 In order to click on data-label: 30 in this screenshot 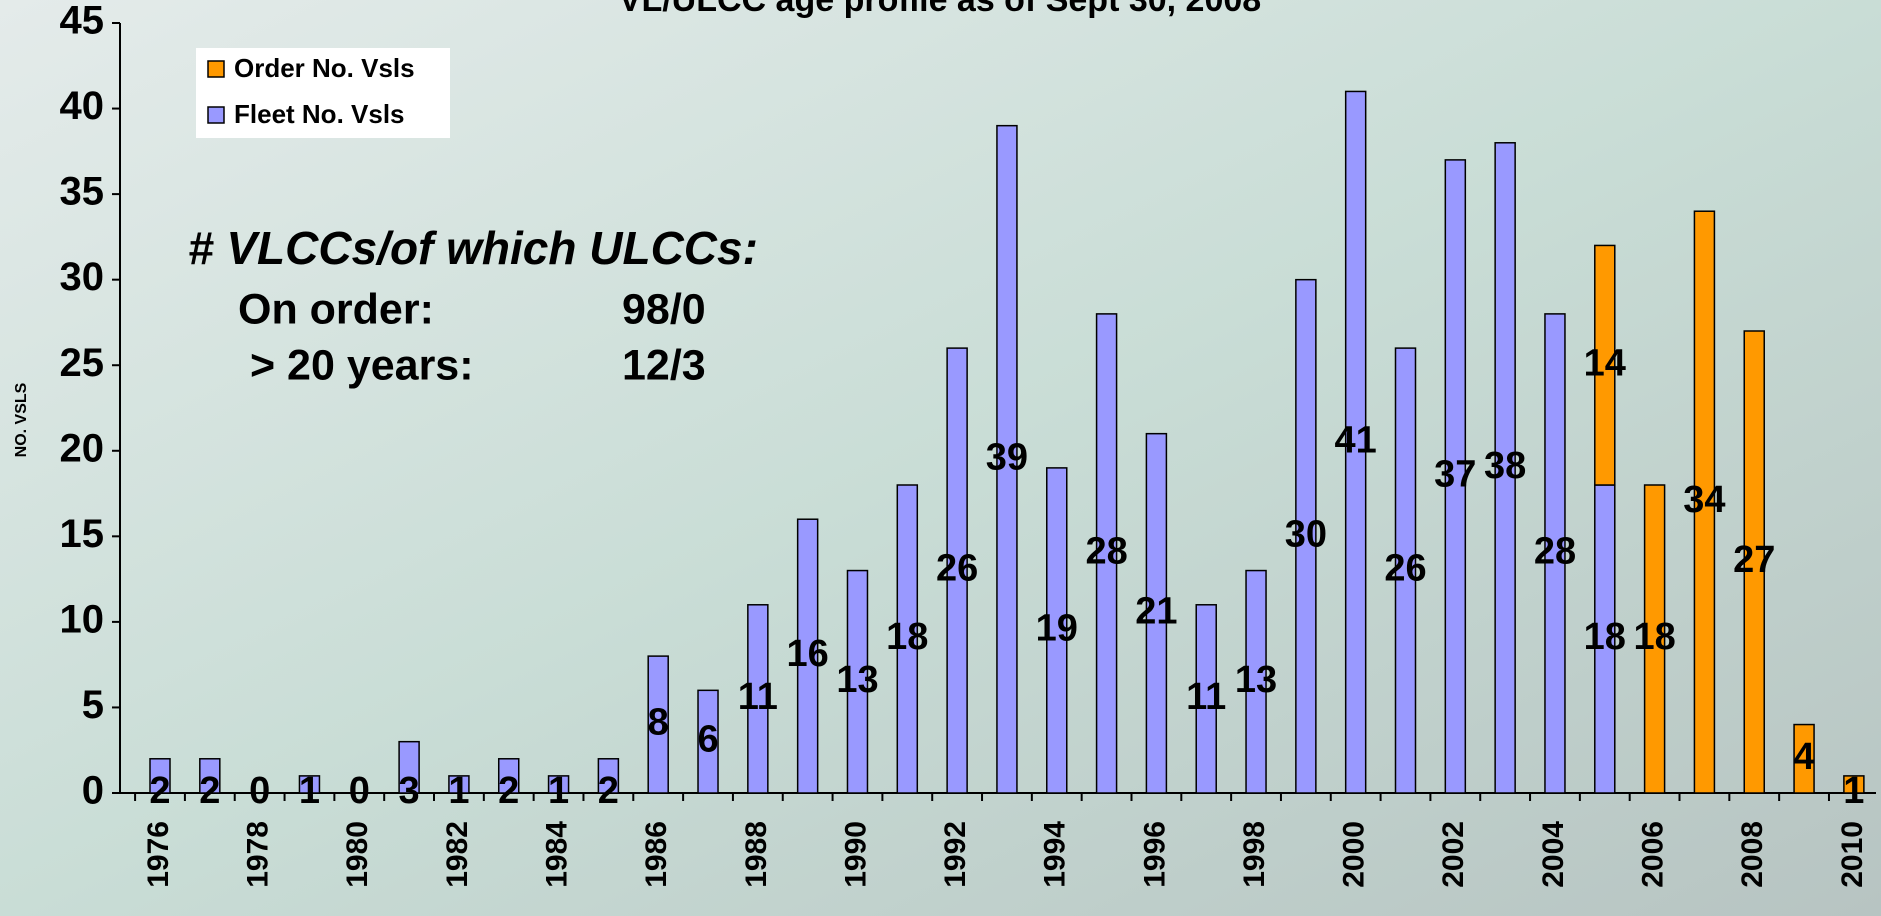, I will do `click(1306, 534)`.